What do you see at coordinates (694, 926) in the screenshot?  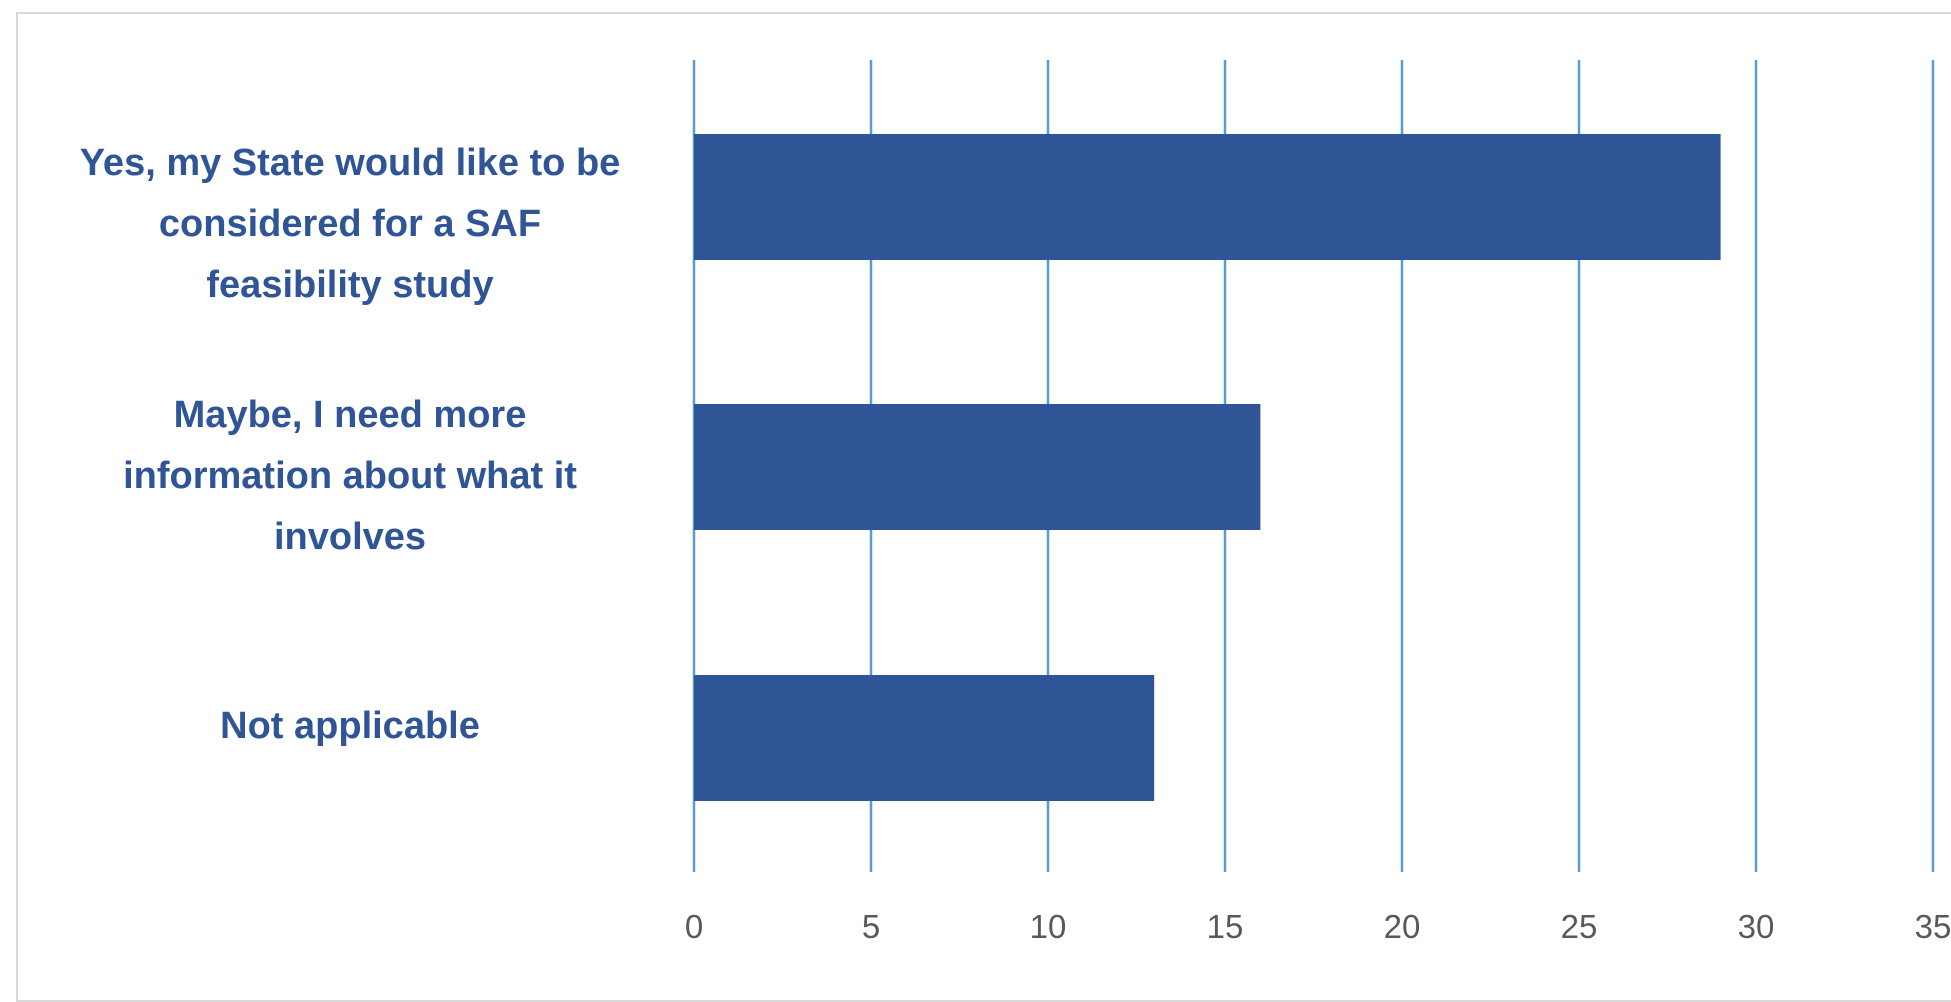 I see `x-tick-label-0: 0` at bounding box center [694, 926].